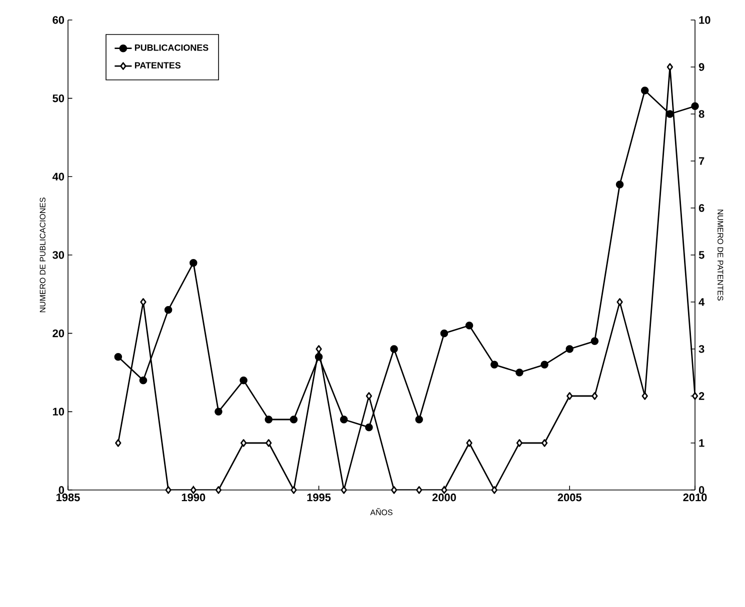 The width and height of the screenshot is (745, 607). Describe the element at coordinates (701, 208) in the screenshot. I see `y2-tick-label: 6` at that location.